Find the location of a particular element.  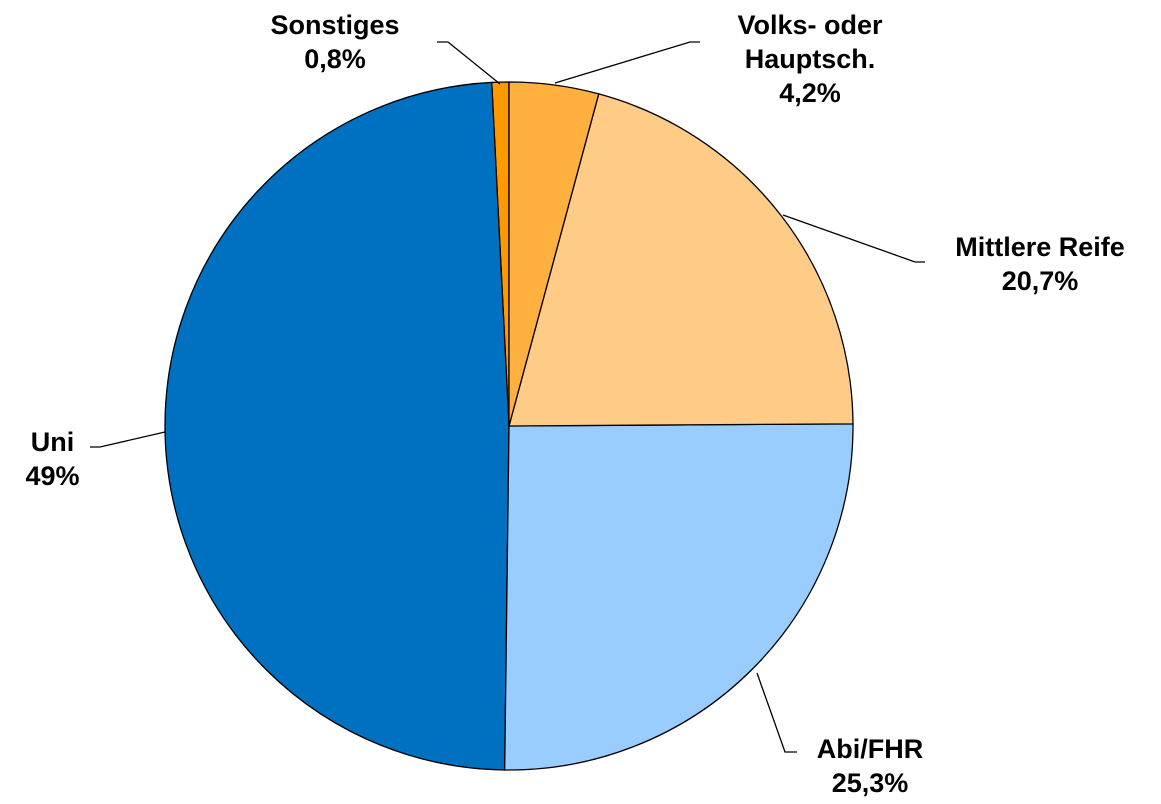

slice-label: Uni 49% is located at coordinates (52, 459).